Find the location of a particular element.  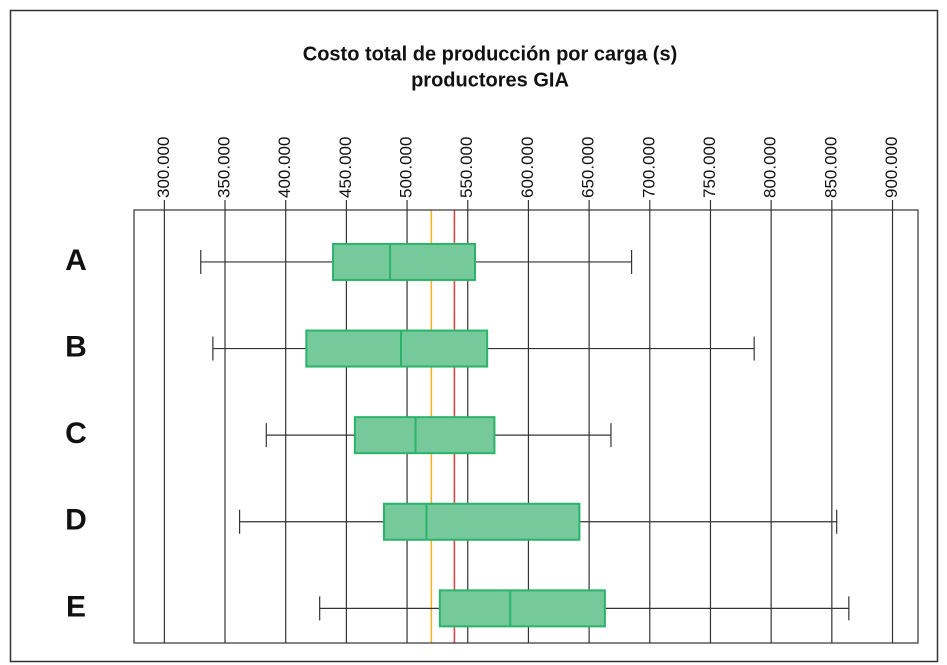

y-tick-label: B is located at coordinates (76, 346).